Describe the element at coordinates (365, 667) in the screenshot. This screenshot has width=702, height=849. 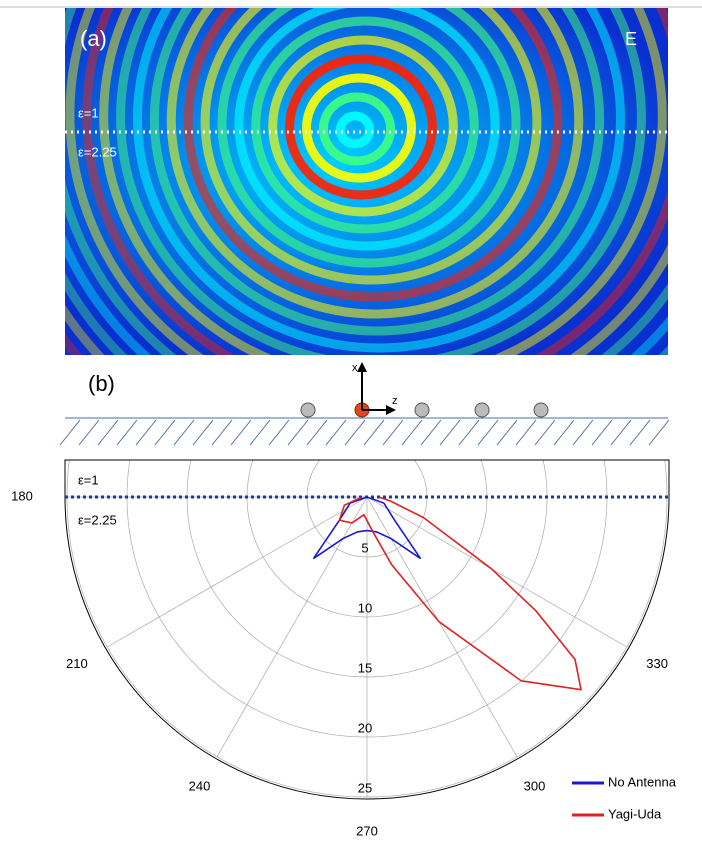
I see `r-tick-label: 15` at that location.